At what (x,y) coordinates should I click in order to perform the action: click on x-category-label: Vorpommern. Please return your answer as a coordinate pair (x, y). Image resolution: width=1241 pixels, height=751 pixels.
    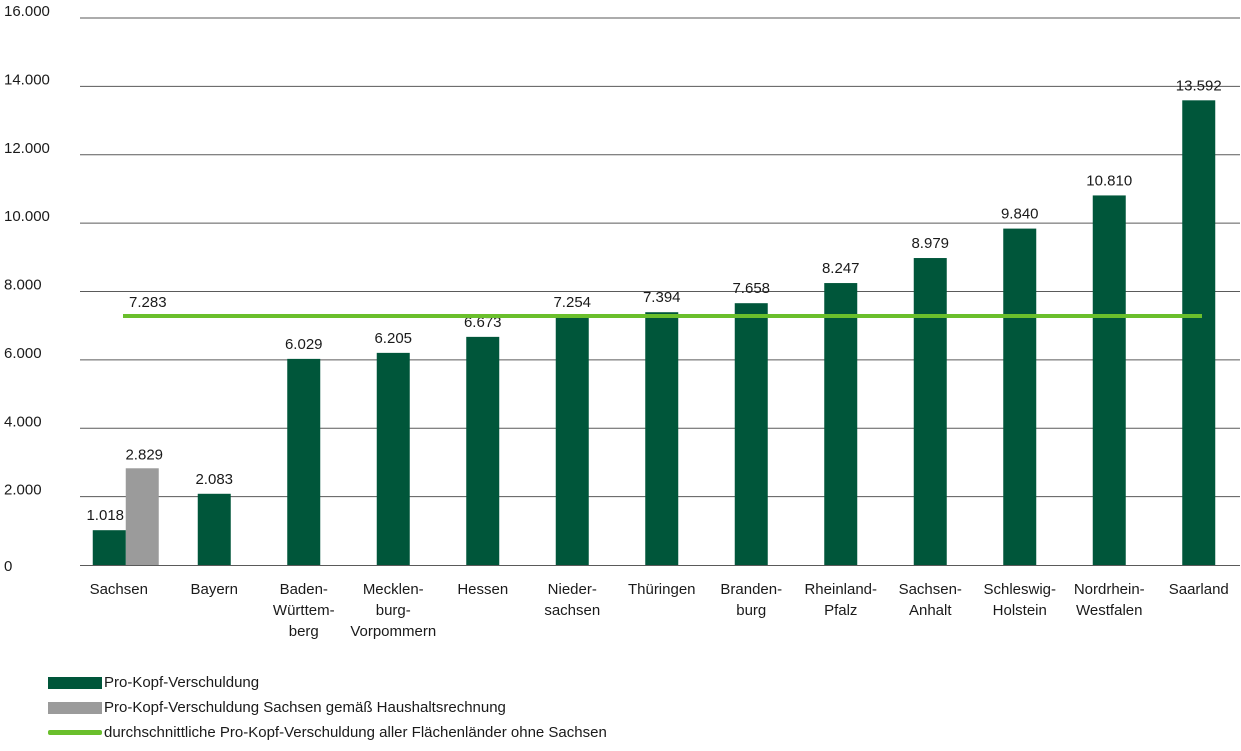
    Looking at the image, I should click on (393, 631).